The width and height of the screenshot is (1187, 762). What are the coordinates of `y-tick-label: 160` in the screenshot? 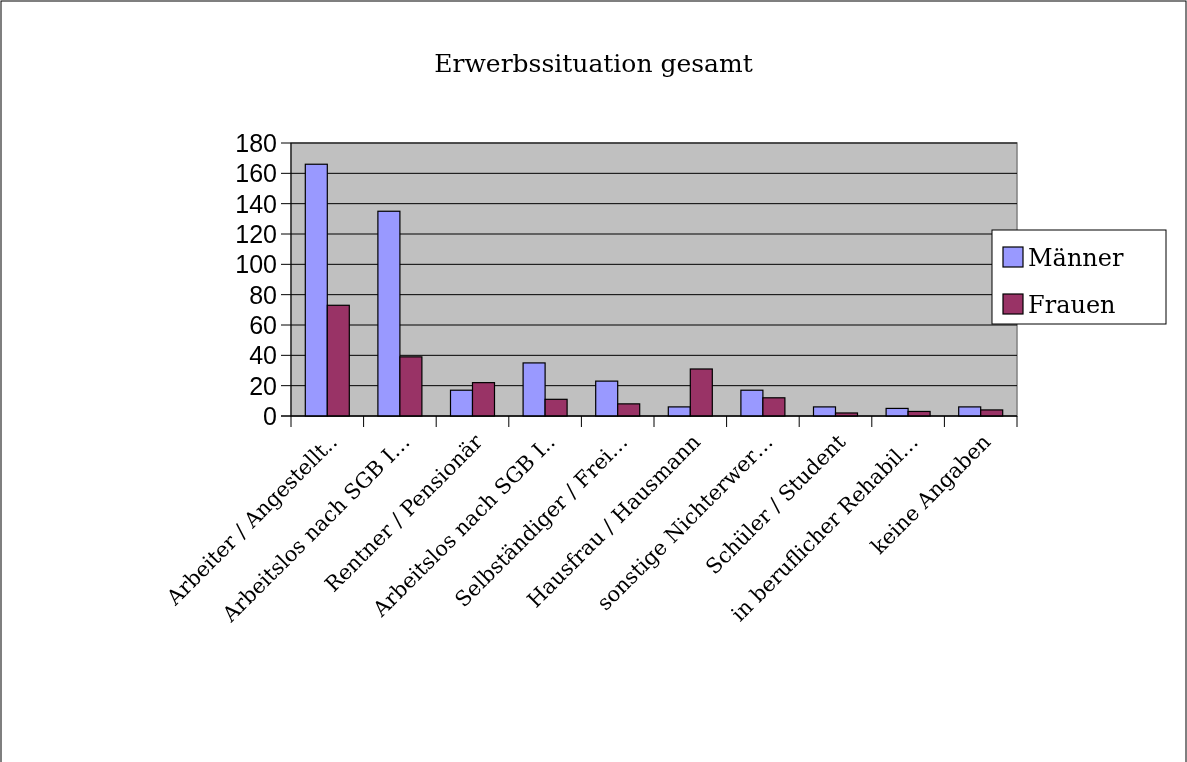 It's located at (256, 173).